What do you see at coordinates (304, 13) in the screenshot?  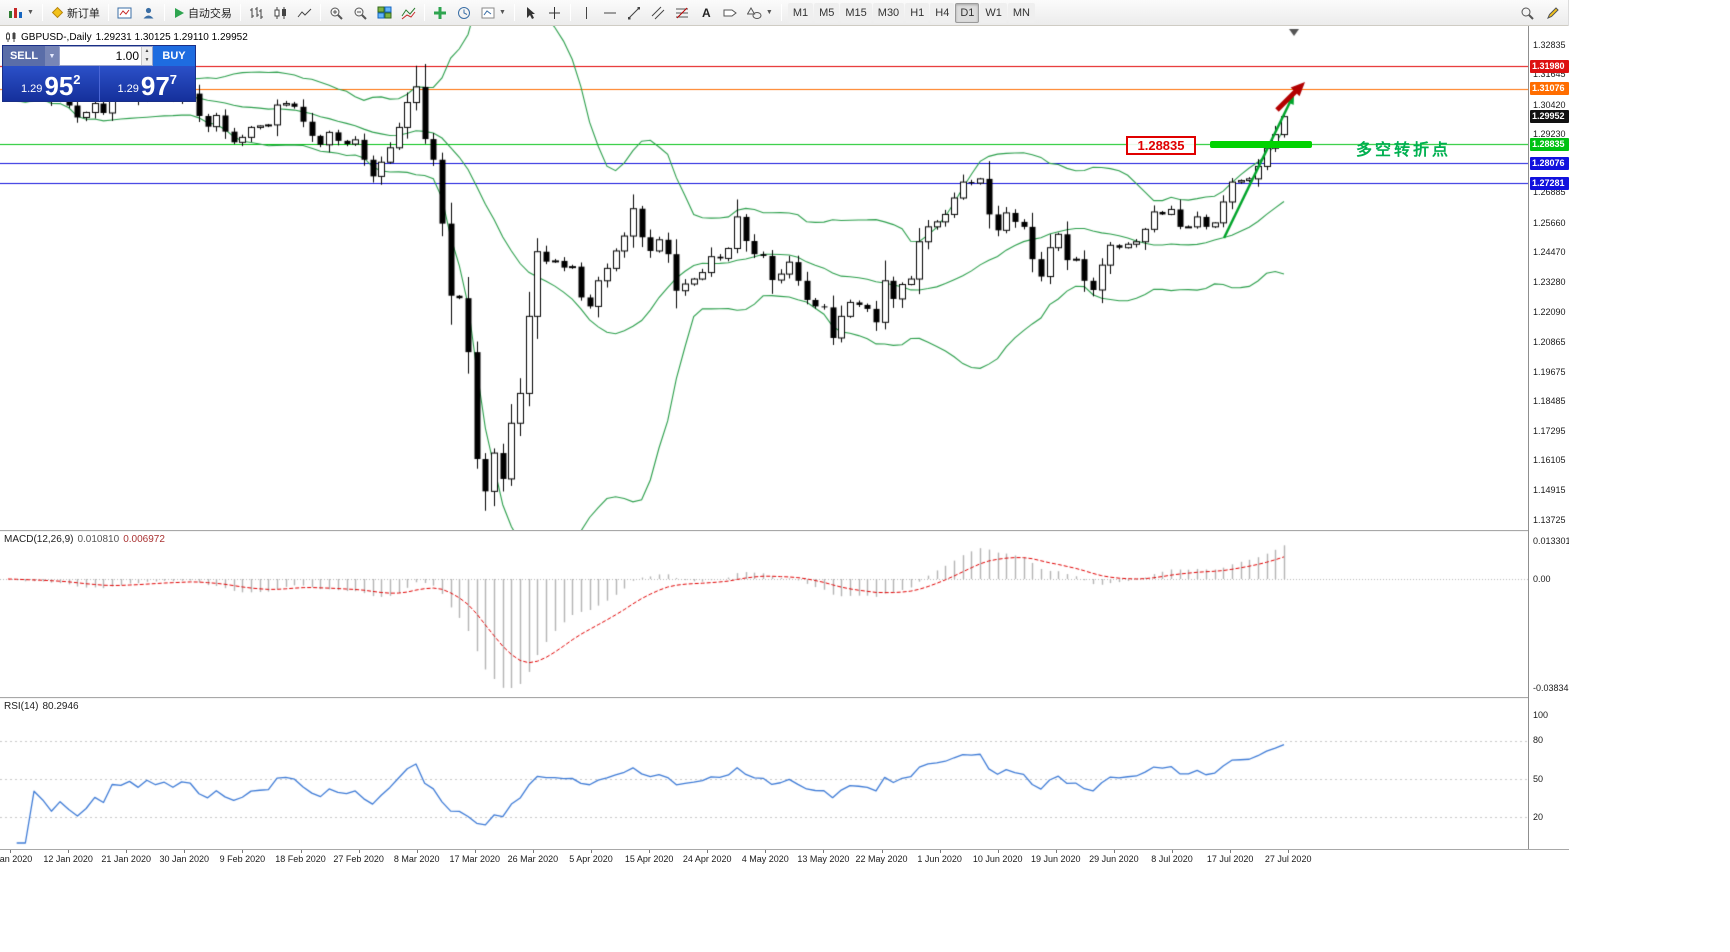 I see `line-chart-mode-button` at bounding box center [304, 13].